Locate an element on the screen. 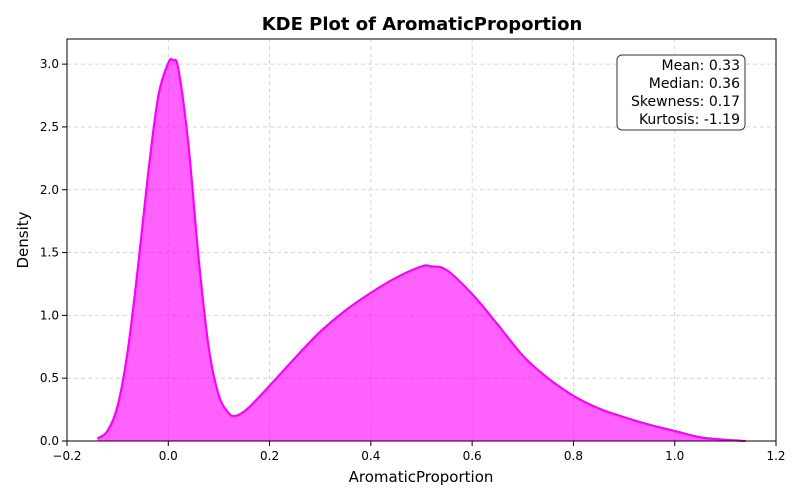 This screenshot has width=800, height=500. x-tick-label: 1.0 is located at coordinates (674, 456).